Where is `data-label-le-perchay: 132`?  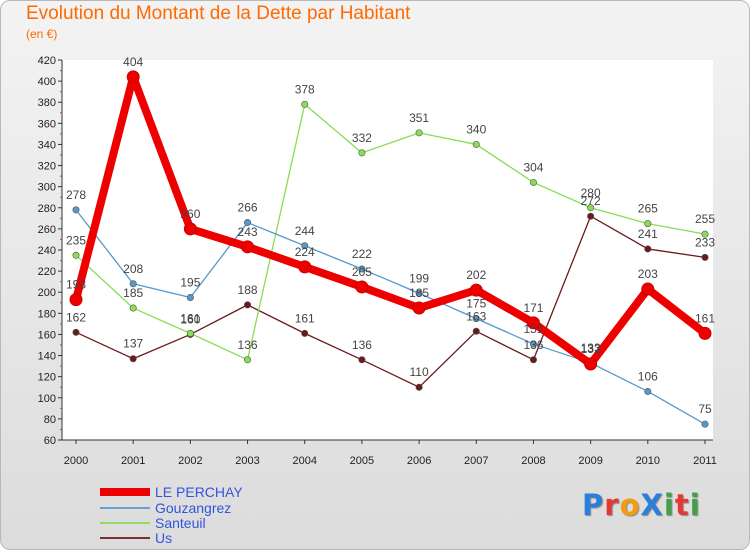
data-label-le-perchay: 132 is located at coordinates (591, 349).